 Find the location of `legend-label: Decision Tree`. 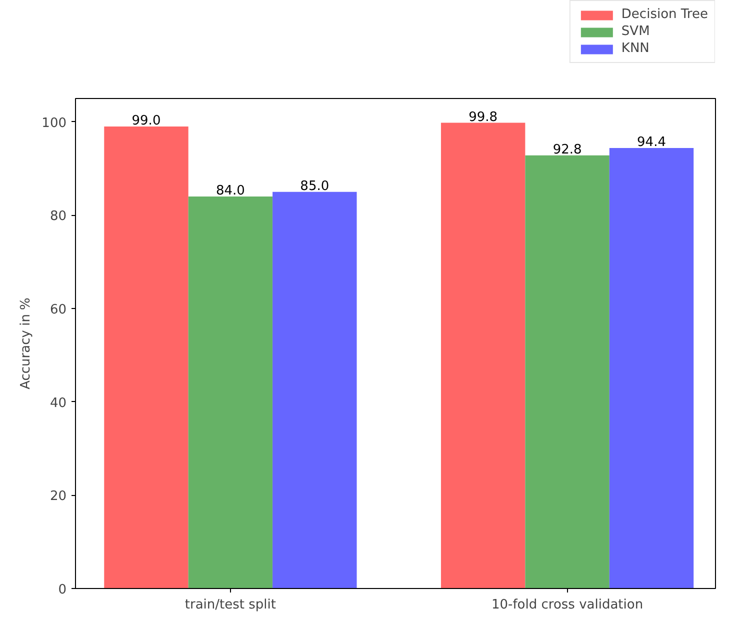

legend-label: Decision Tree is located at coordinates (664, 14).